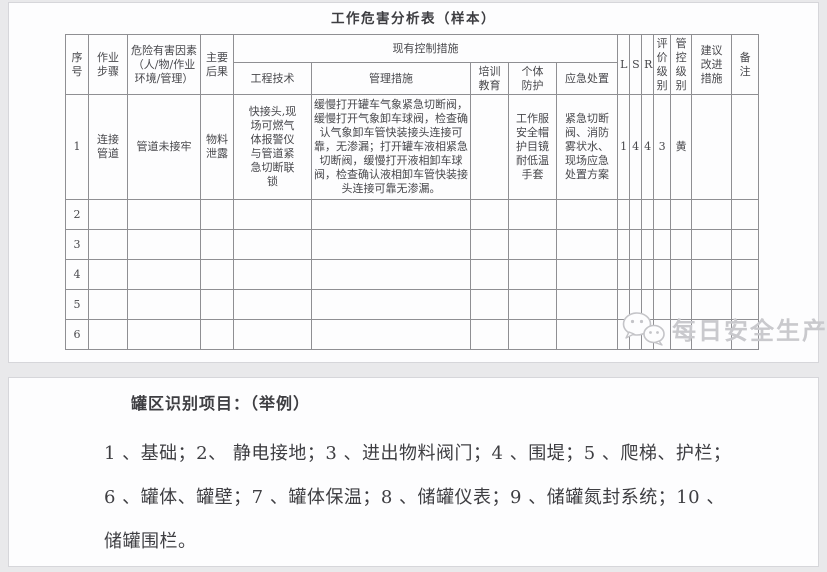  I want to click on table-row: 5, so click(412, 304).